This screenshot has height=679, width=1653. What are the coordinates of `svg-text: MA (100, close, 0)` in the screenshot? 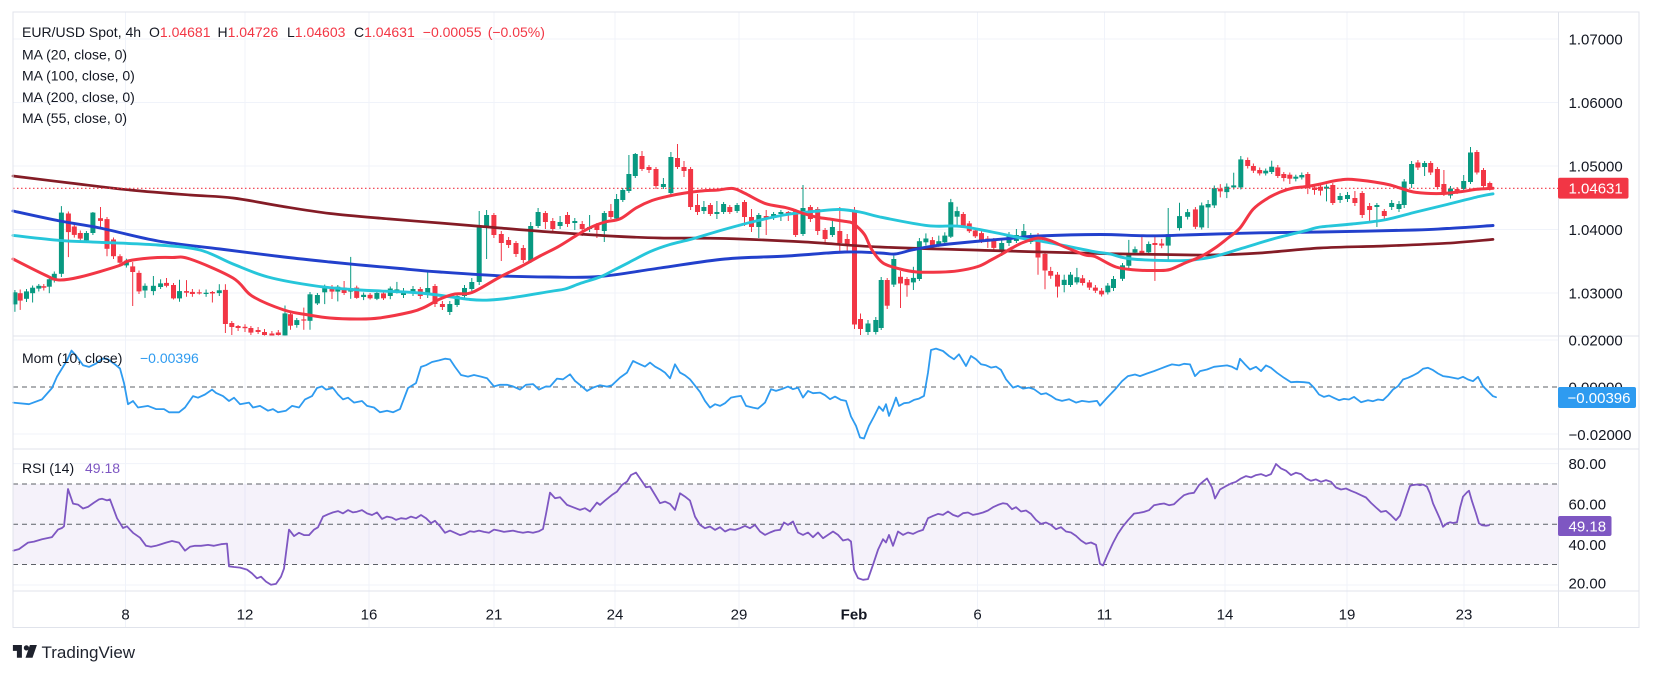 It's located at (78, 76).